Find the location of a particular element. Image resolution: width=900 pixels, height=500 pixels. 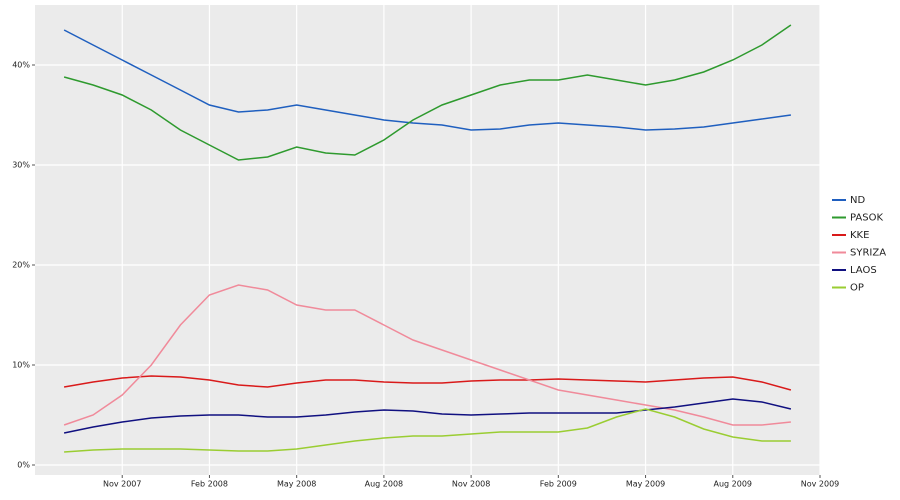

x-tick-label: Aug 2008 is located at coordinates (384, 484).